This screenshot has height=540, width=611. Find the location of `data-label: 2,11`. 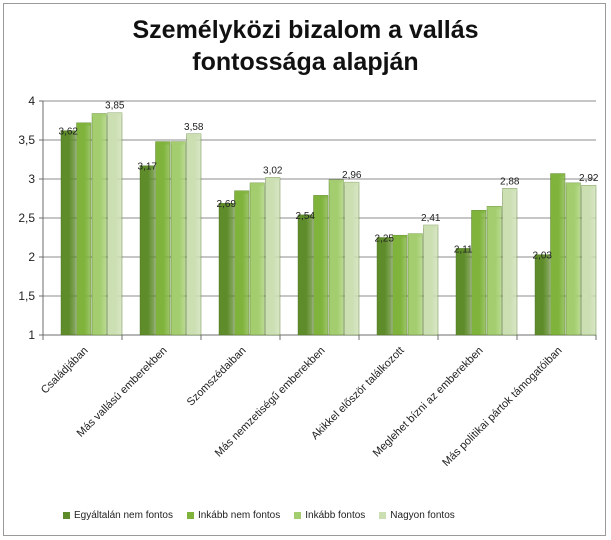

data-label: 2,11 is located at coordinates (463, 249).